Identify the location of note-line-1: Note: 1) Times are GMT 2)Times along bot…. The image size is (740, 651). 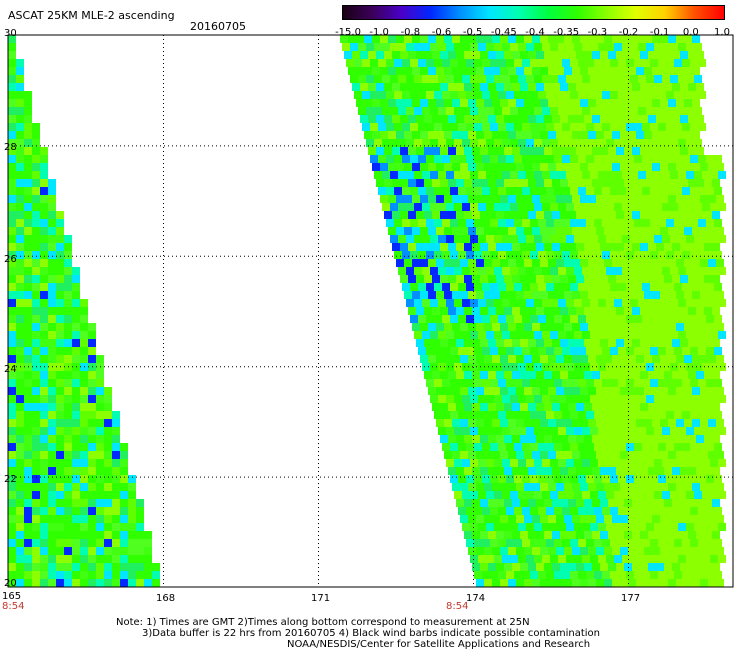
(323, 622).